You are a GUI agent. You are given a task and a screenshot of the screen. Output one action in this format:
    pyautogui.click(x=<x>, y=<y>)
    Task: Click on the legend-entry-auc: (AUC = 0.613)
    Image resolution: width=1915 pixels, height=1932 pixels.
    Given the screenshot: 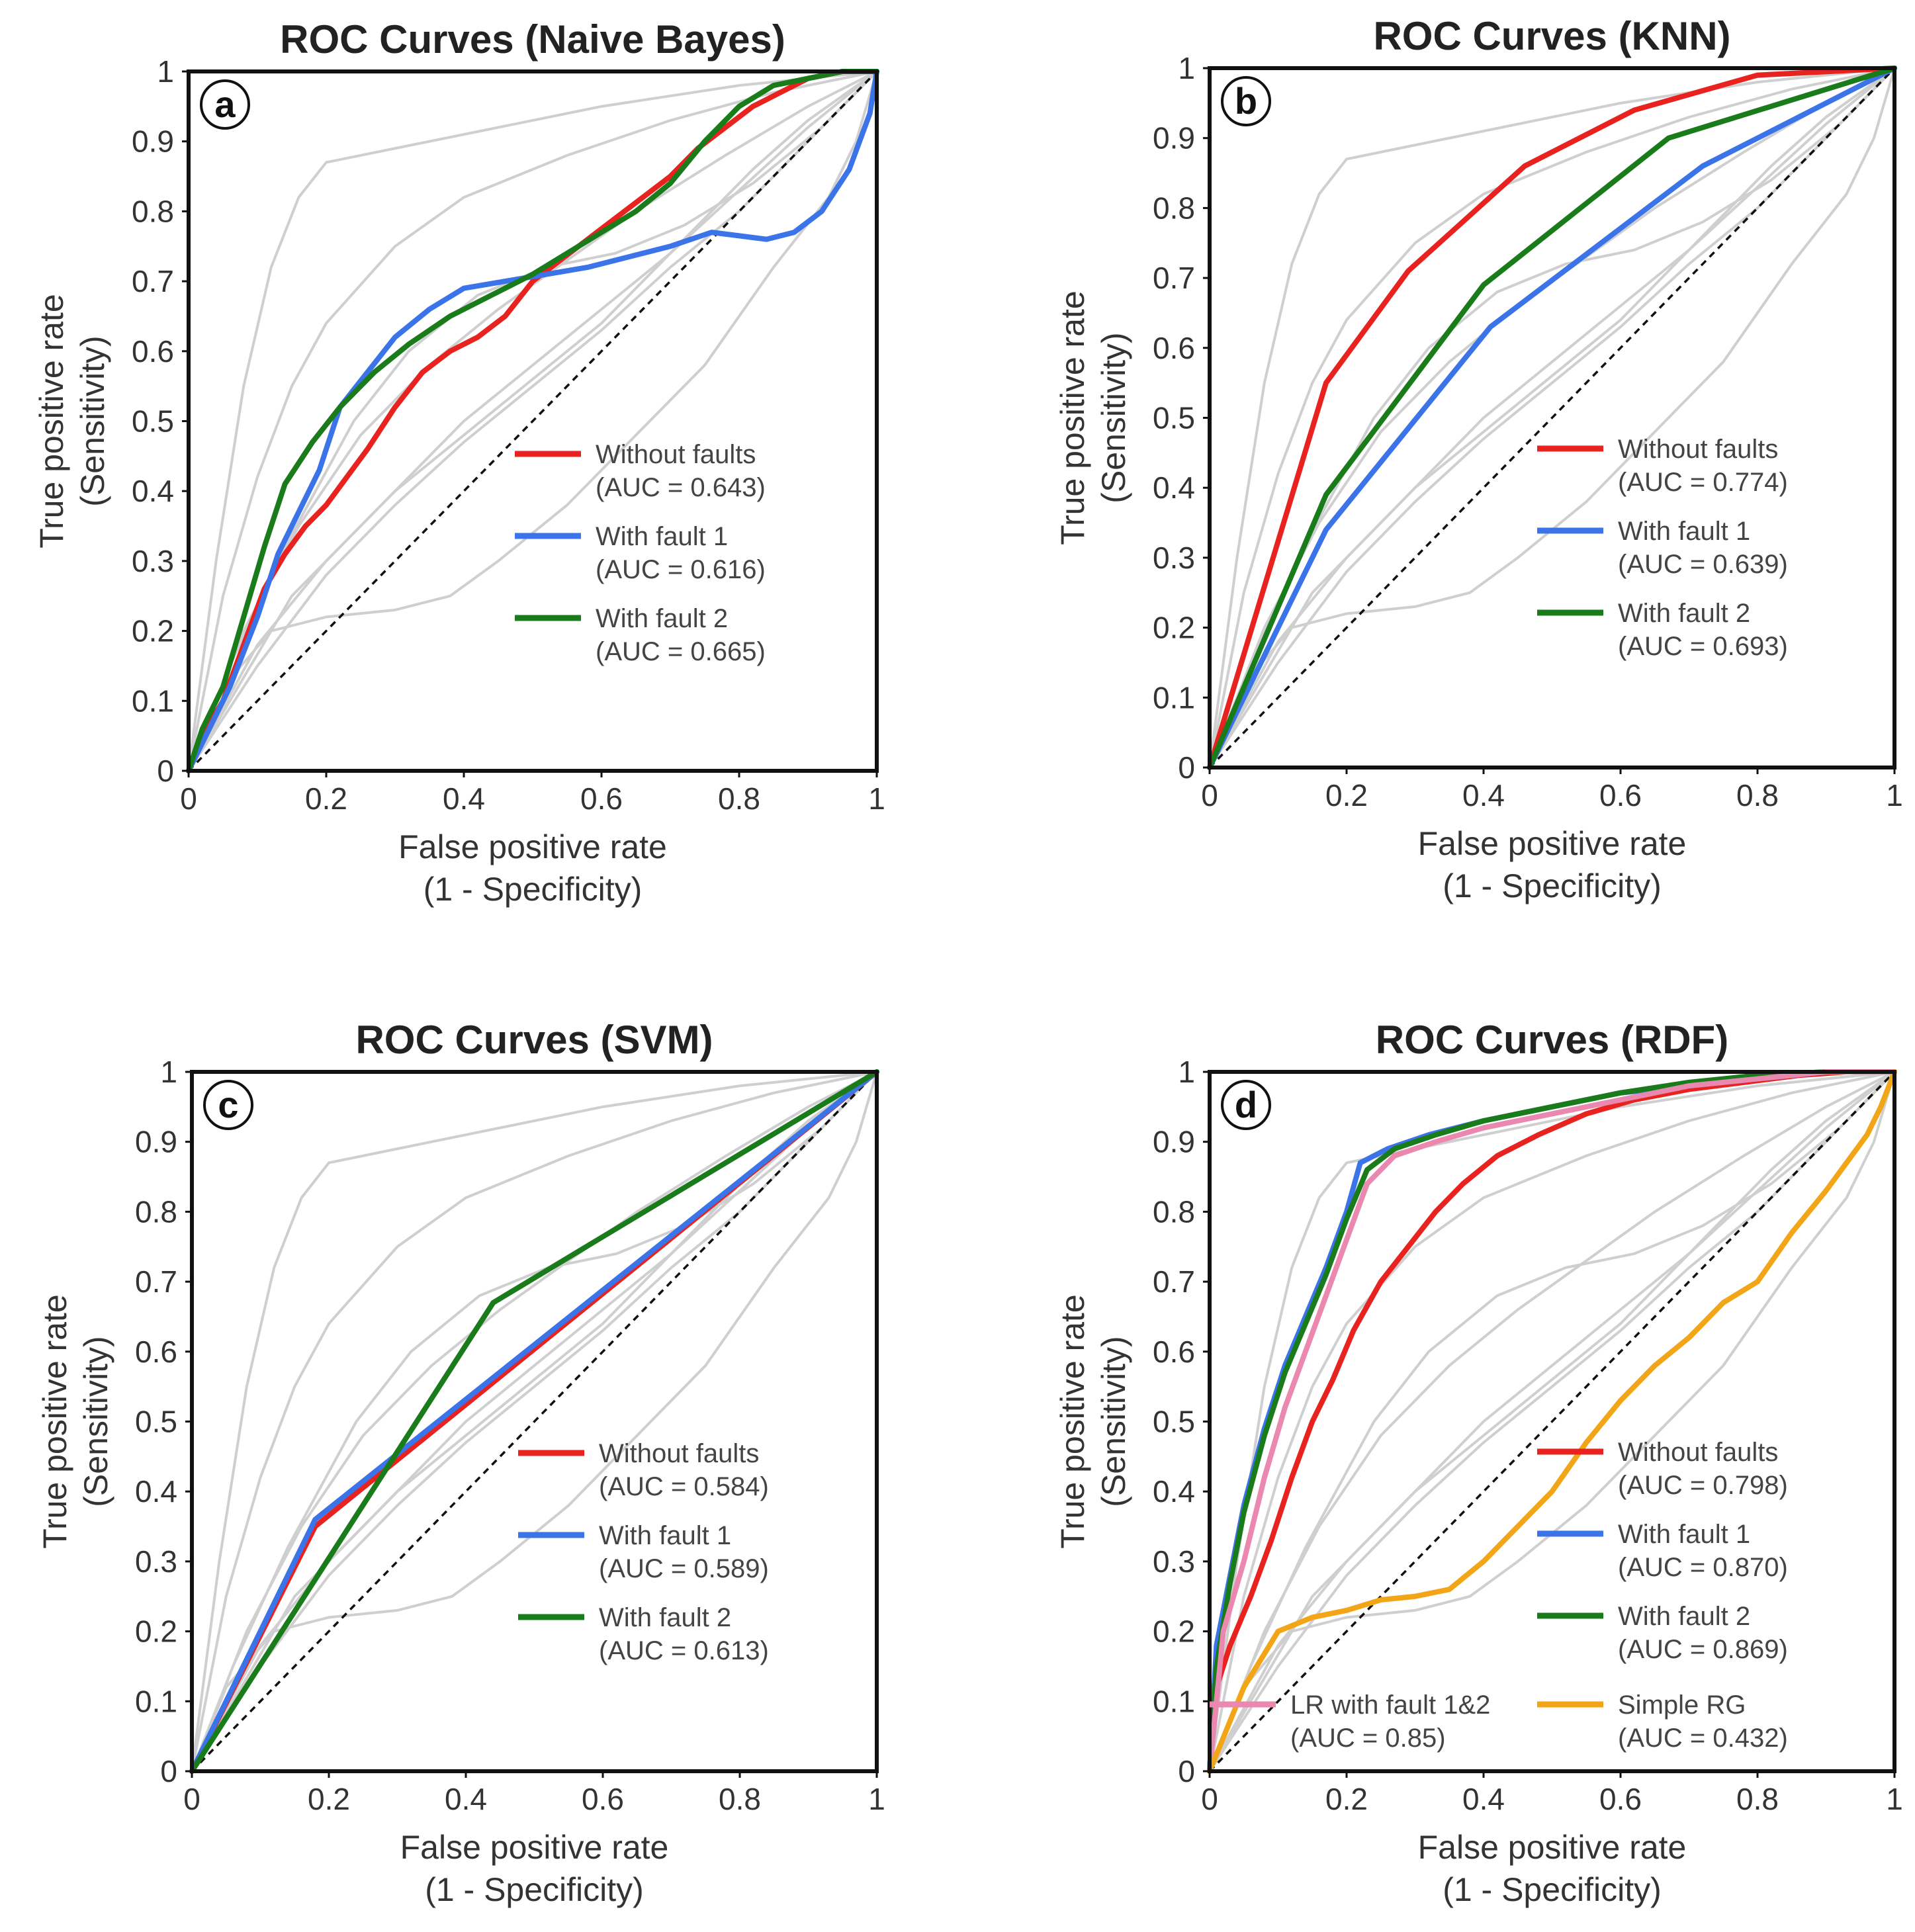 What is the action you would take?
    pyautogui.click(x=684, y=1650)
    